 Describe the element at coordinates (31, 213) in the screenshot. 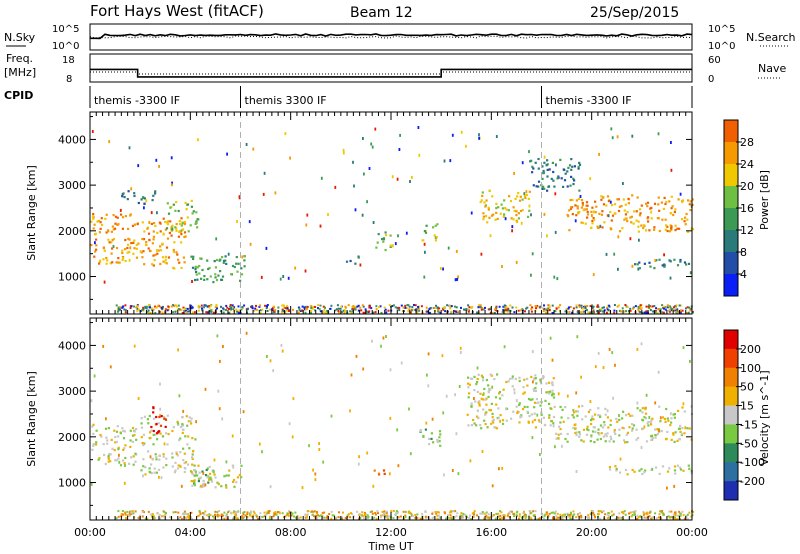

I see `power-ylabel: Slant Range [km]` at that location.